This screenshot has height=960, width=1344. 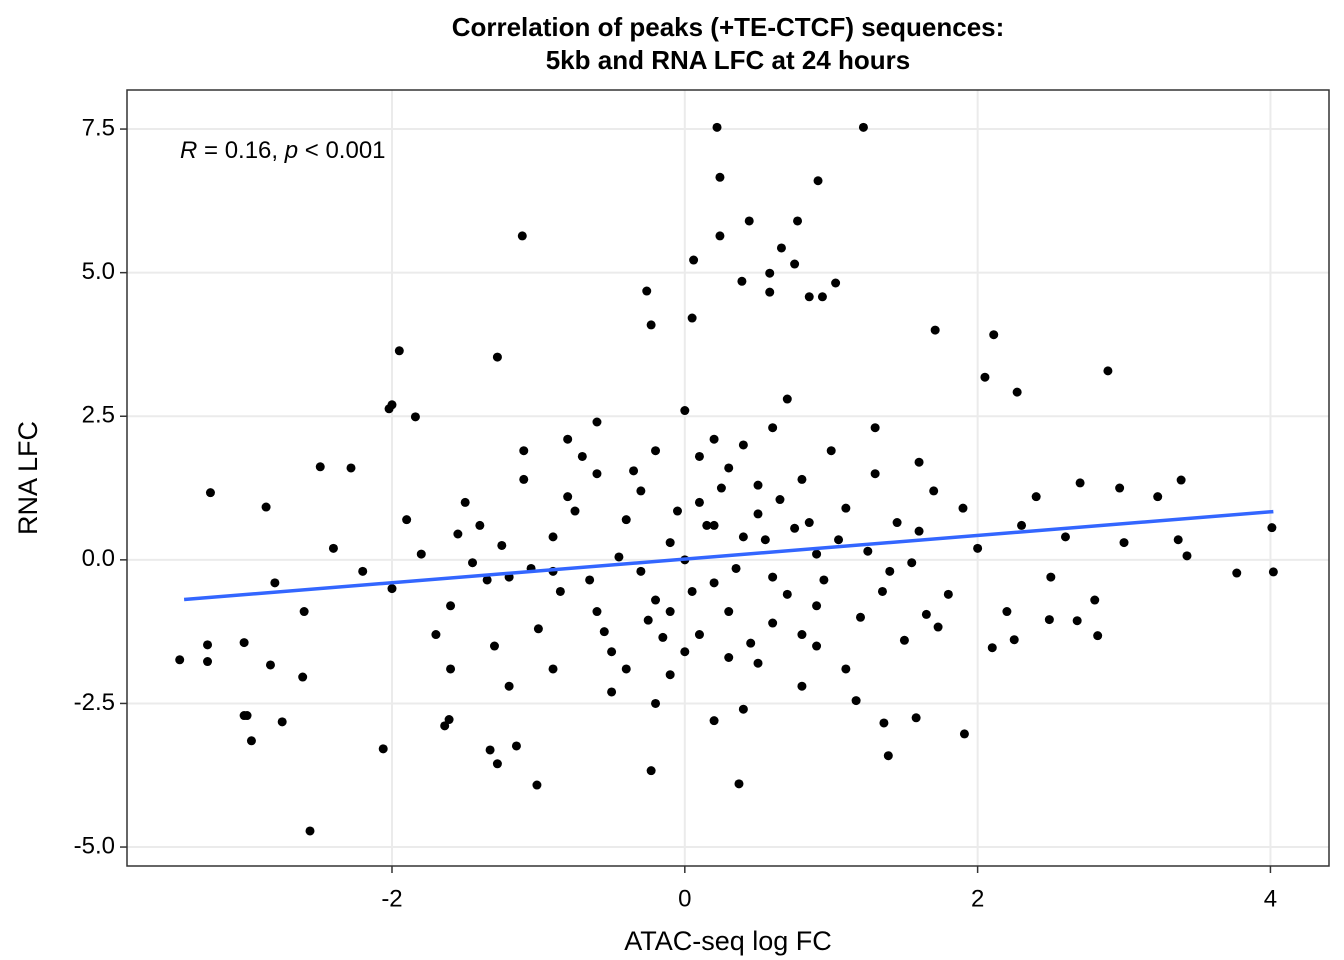 I want to click on x-tick-label: 0, so click(x=684, y=898).